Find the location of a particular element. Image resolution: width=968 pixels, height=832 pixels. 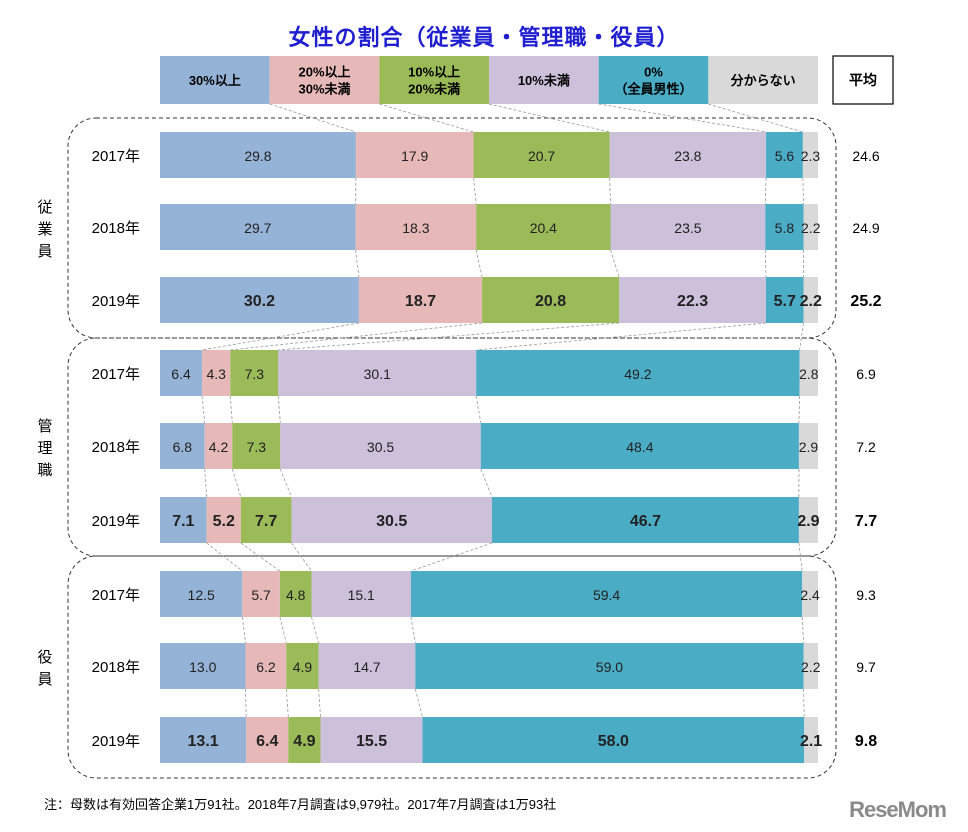

data-label: 7.7 is located at coordinates (266, 521).